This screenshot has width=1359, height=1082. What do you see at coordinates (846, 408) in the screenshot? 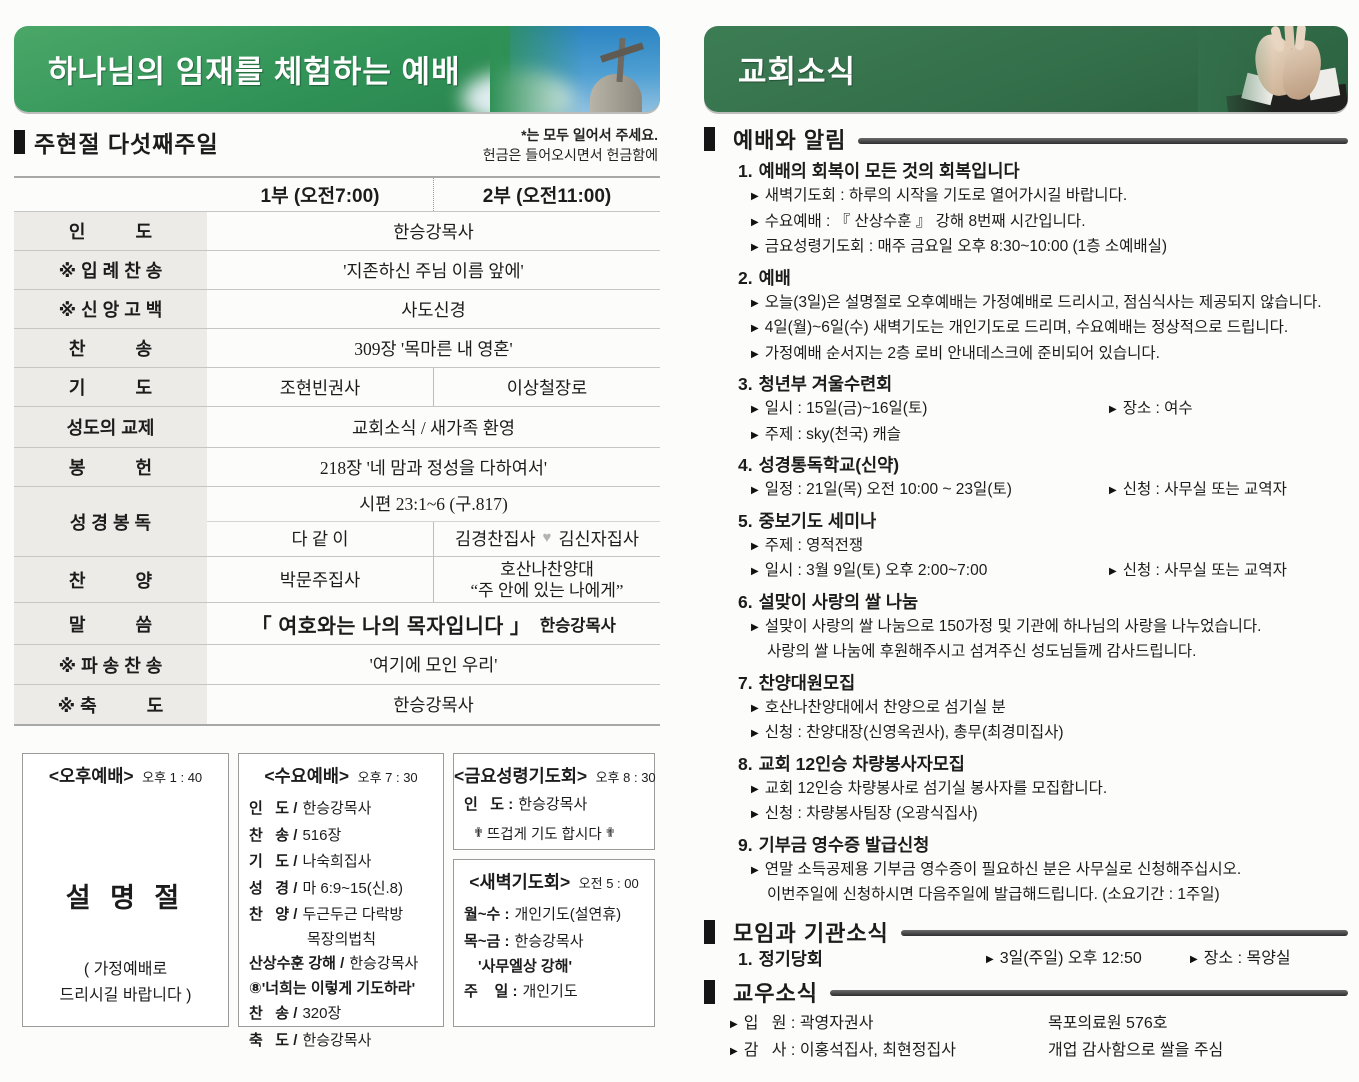
I see `bullet-text: 일시 : 15일(금)~16일(토)` at bounding box center [846, 408].